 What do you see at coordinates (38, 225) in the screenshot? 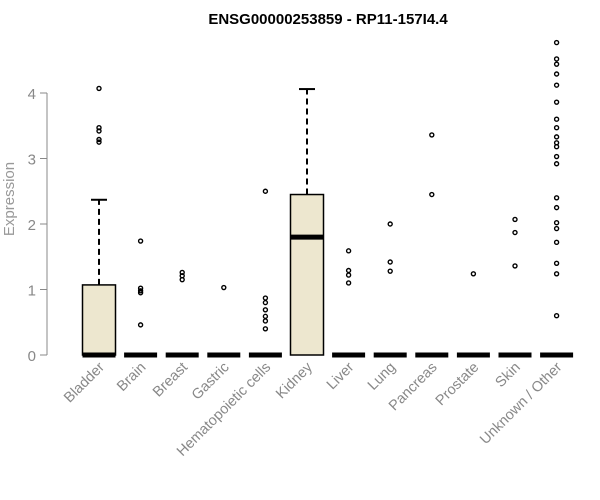
I see `y-axis: 0 1 2 3 4` at bounding box center [38, 225].